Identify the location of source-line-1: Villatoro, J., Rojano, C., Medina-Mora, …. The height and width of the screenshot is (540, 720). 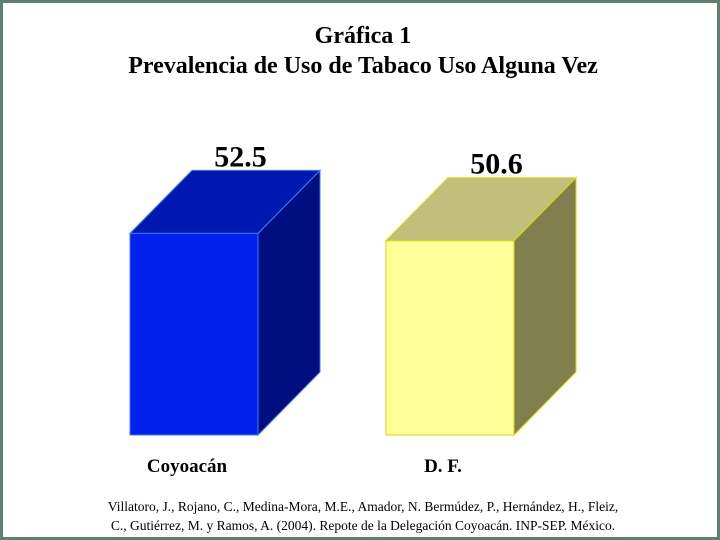
(363, 506).